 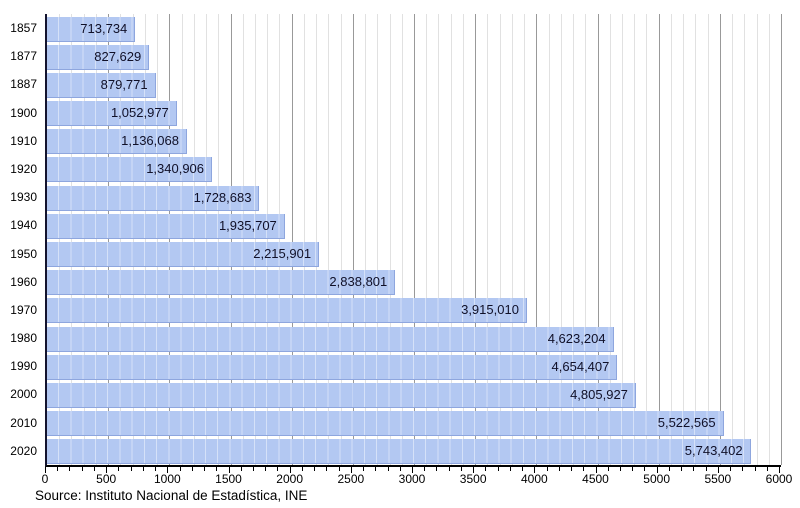 I want to click on x-tick-label-5000: 5000, so click(x=657, y=479).